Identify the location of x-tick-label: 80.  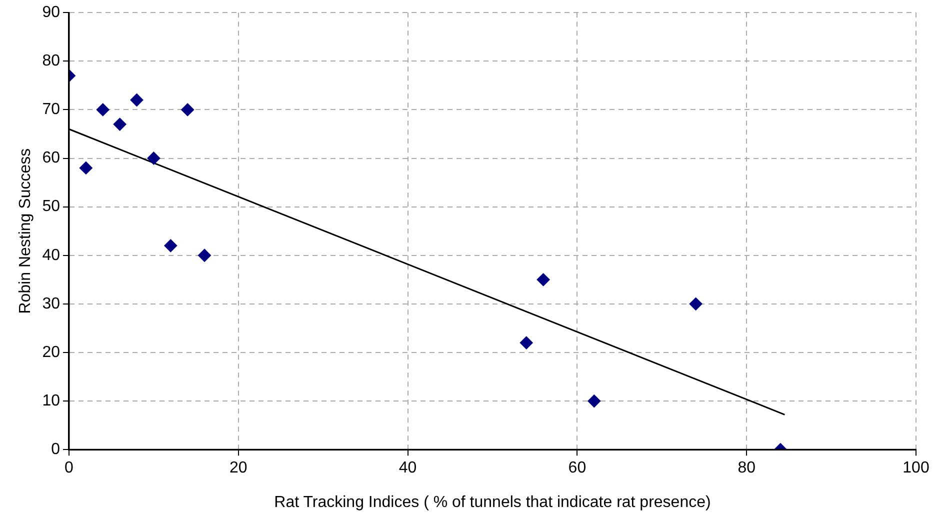
(747, 468).